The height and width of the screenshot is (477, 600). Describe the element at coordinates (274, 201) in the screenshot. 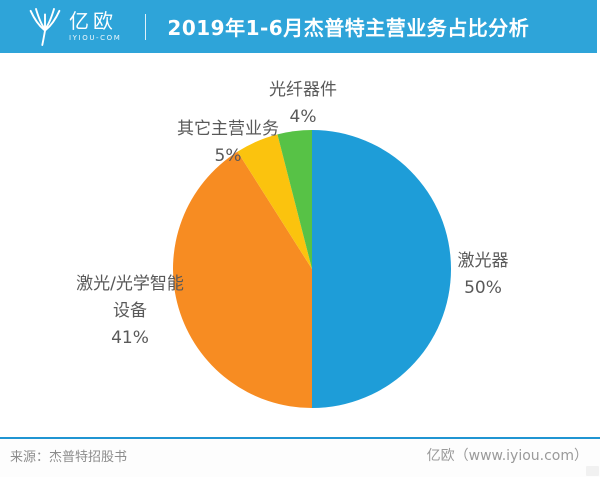

I see `pie-slice-other` at that location.